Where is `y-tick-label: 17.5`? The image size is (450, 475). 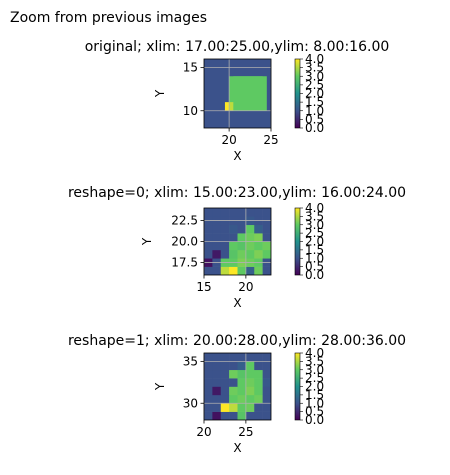
y-tick-label: 17.5 is located at coordinates (184, 262).